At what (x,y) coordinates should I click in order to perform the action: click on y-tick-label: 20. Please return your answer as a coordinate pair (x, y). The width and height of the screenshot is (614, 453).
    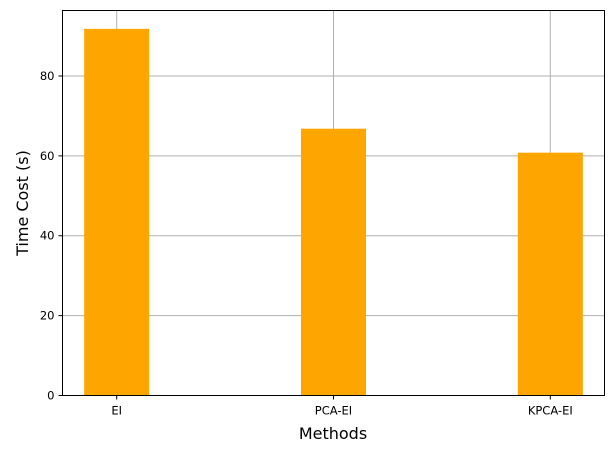
    Looking at the image, I should click on (47, 316).